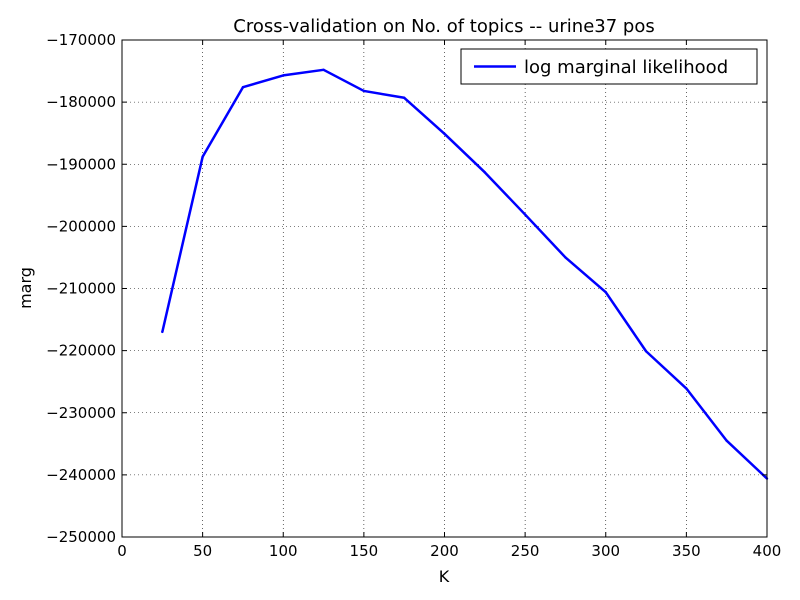 Image resolution: width=800 pixels, height=600 pixels. I want to click on x-tick-label: 0, so click(122, 551).